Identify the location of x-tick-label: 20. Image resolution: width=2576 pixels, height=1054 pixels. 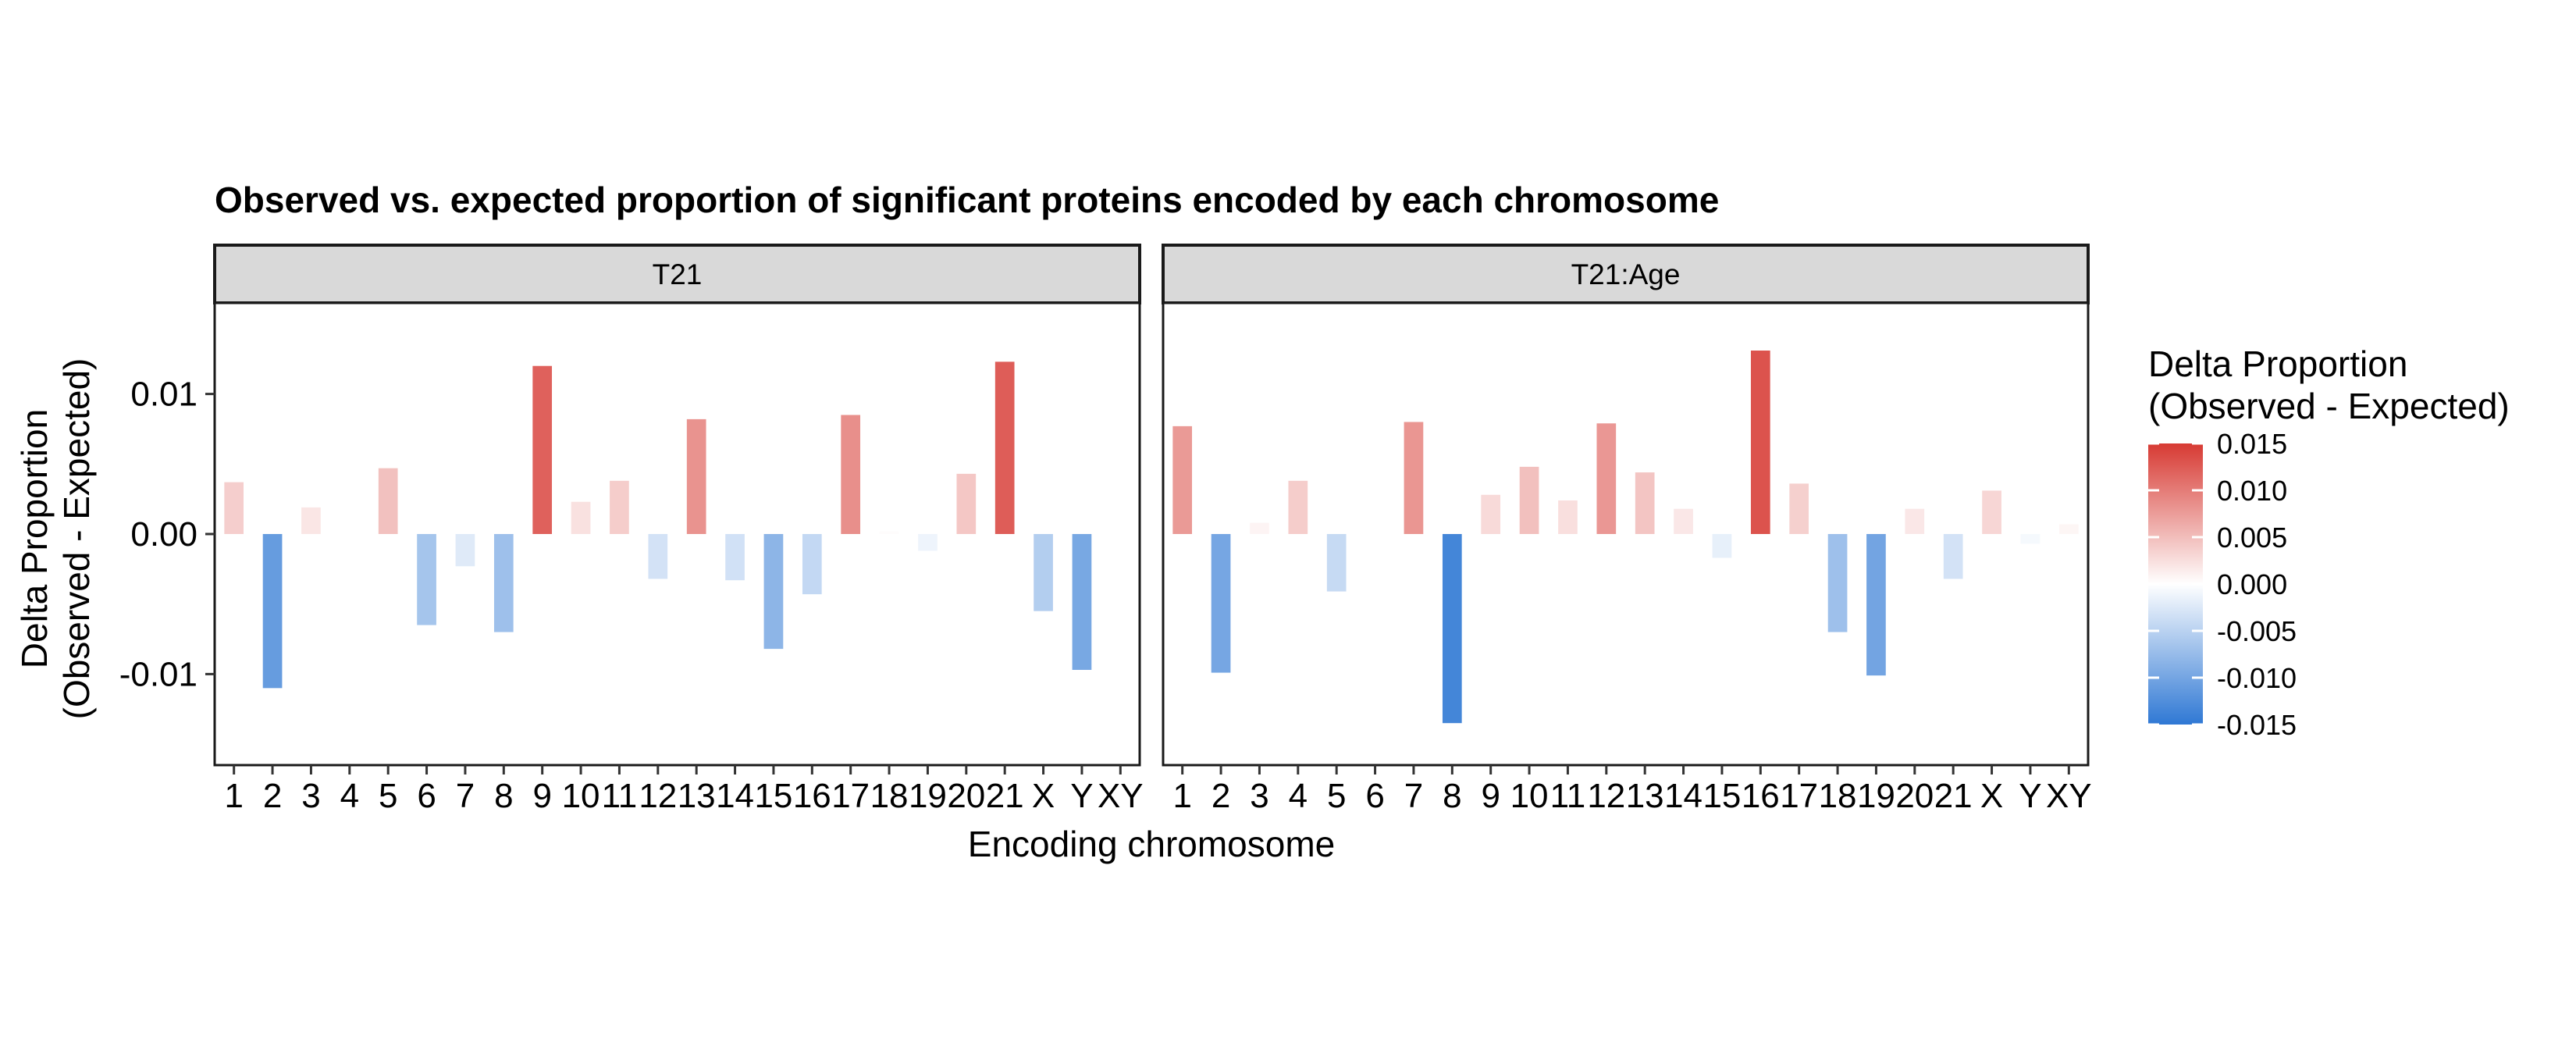
(1915, 796).